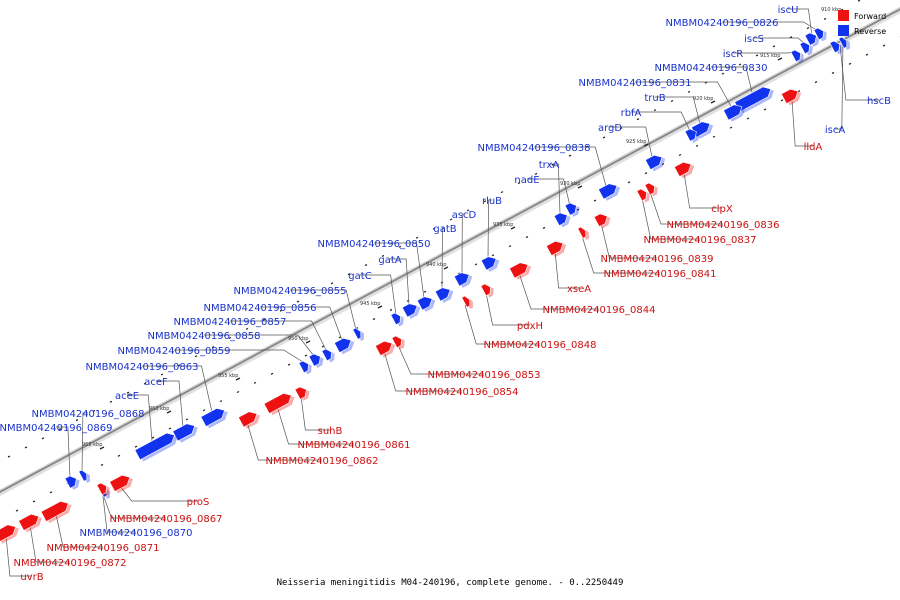  Describe the element at coordinates (158, 493) in the screenshot. I see `leader-pros` at that location.